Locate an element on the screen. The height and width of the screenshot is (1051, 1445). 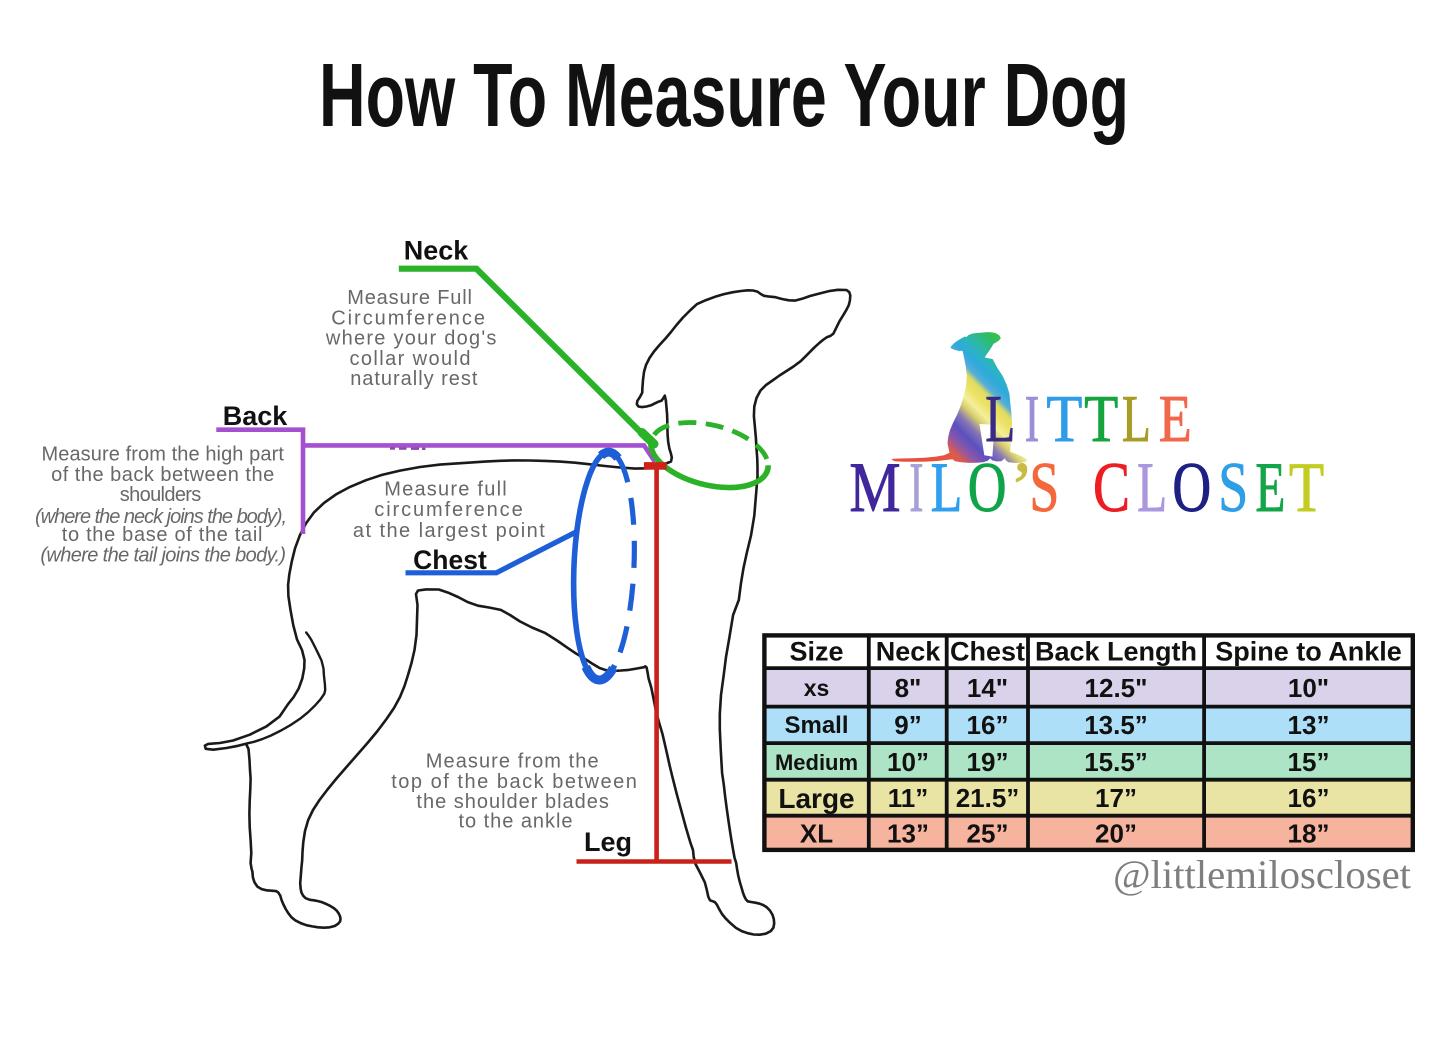
svg-text: 9” is located at coordinates (907, 725).